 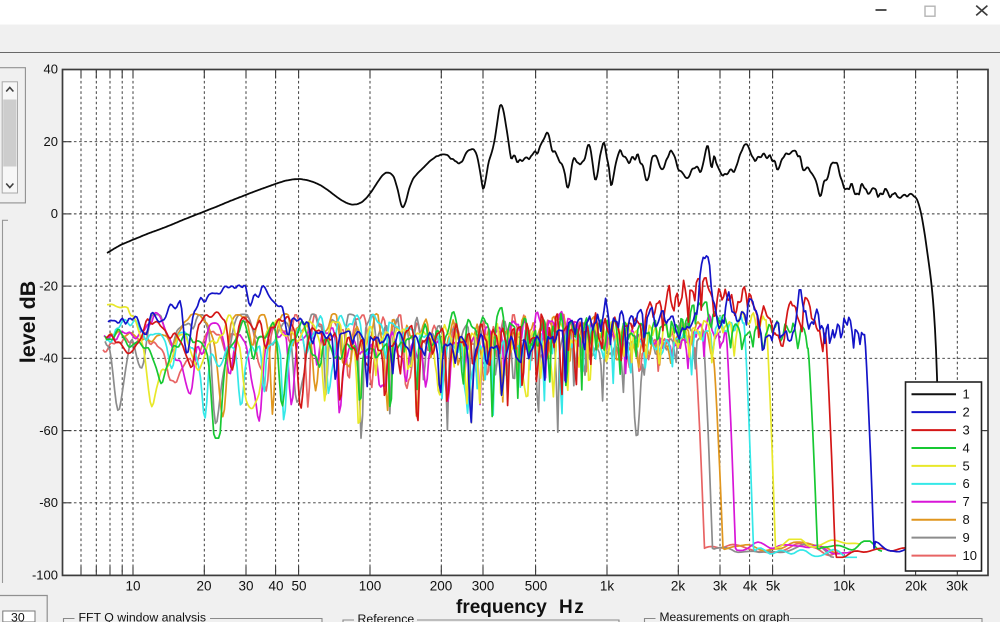 I want to click on svg-text: Measurements on graph, so click(x=725, y=616).